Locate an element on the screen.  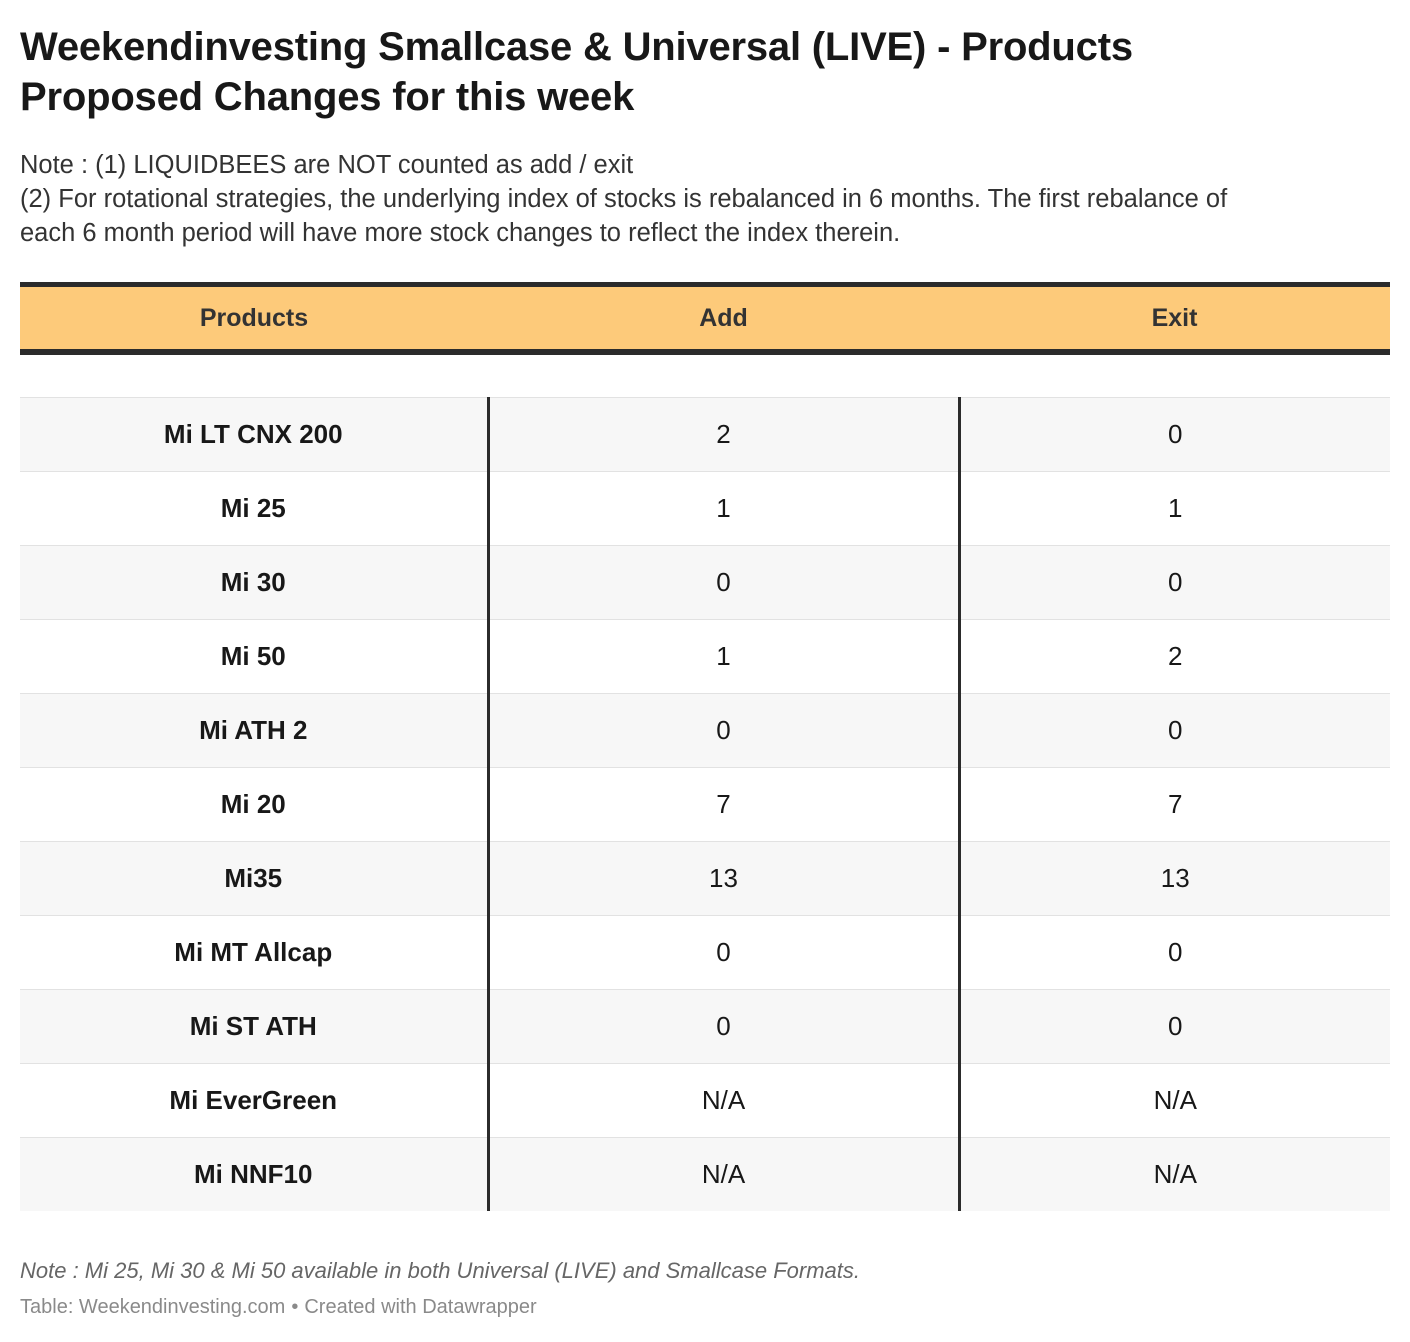
table-header-row: Products Add Exit is located at coordinates (705, 318).